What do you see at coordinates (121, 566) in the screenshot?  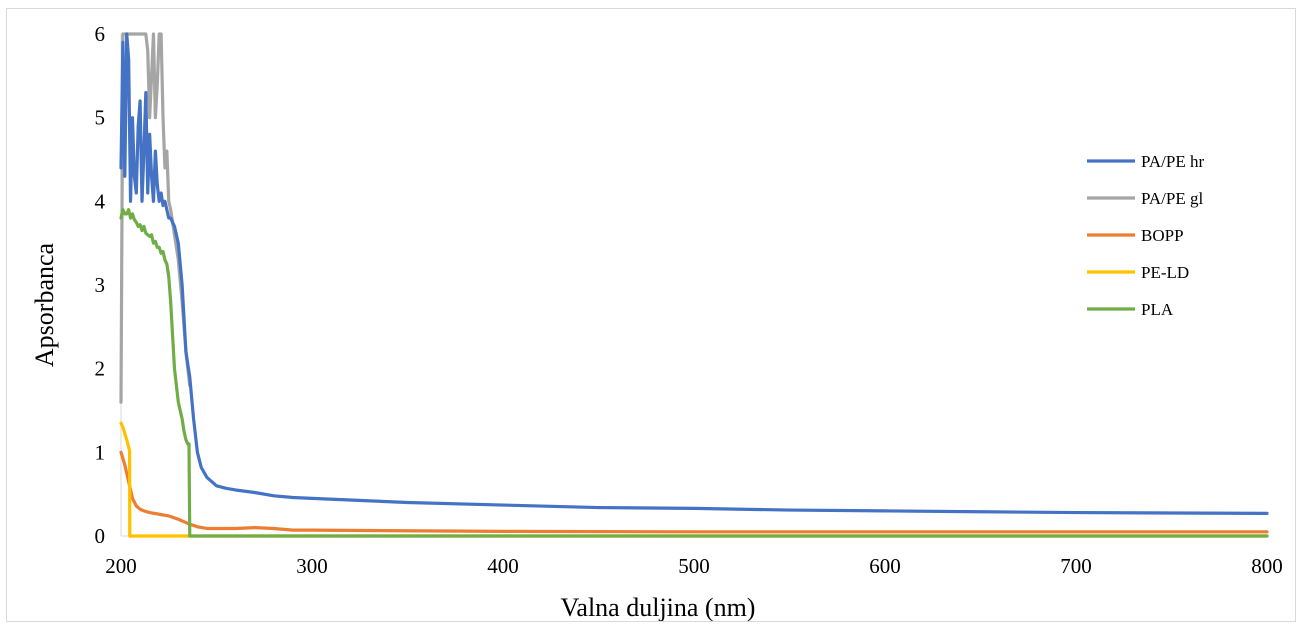 I see `x-tick-label: 200` at bounding box center [121, 566].